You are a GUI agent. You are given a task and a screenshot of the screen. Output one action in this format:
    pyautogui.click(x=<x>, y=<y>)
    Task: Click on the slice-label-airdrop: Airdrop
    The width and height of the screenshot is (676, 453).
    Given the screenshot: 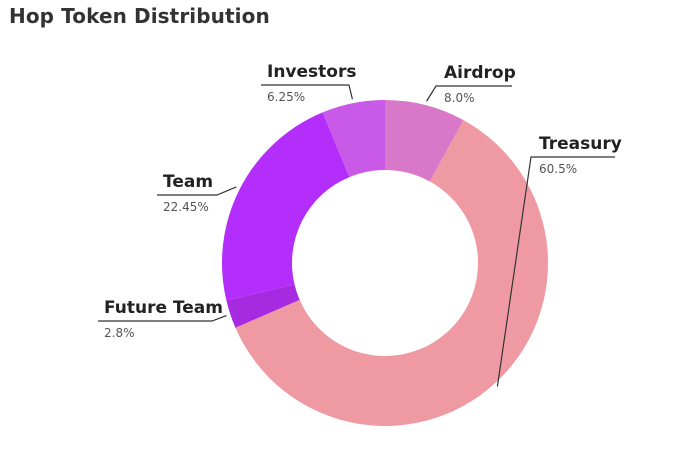 What is the action you would take?
    pyautogui.click(x=480, y=73)
    